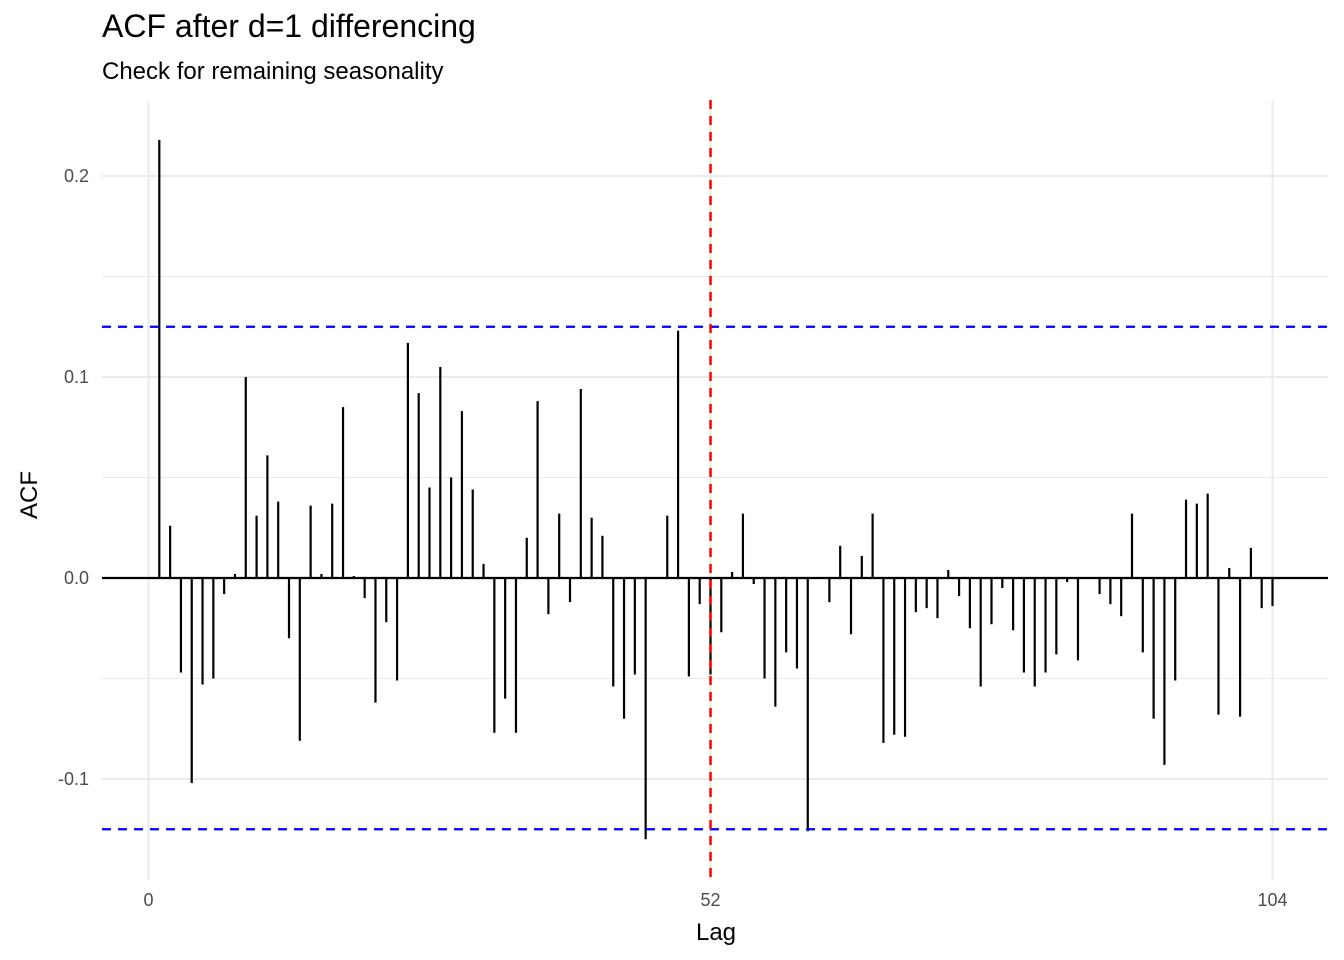 Image resolution: width=1344 pixels, height=960 pixels. Describe the element at coordinates (76, 176) in the screenshot. I see `y-tick-label: 0.2` at that location.